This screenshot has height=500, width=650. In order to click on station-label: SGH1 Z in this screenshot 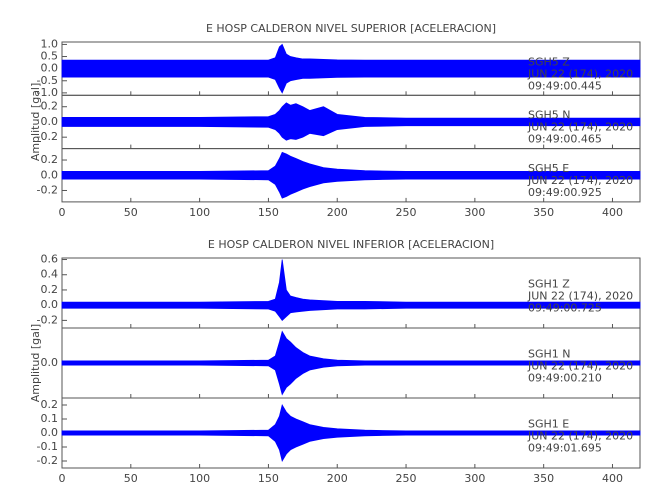, I will do `click(549, 284)`.